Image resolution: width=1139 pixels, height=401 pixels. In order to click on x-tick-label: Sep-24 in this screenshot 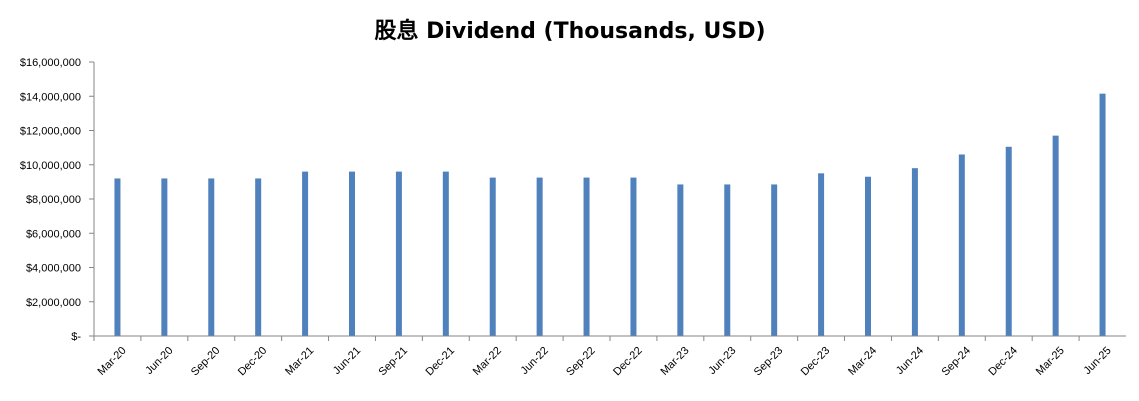, I will do `click(956, 362)`.